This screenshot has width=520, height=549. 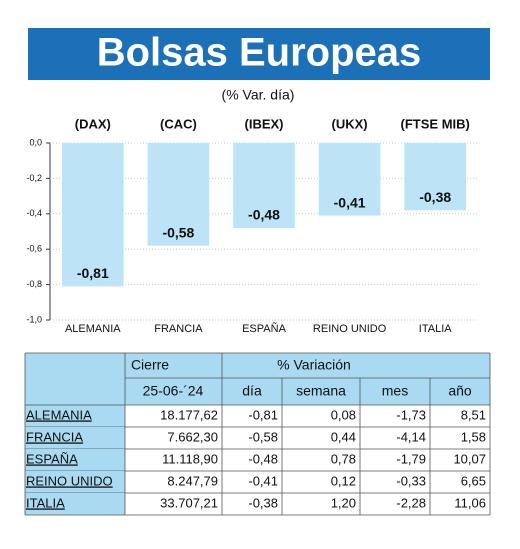 I want to click on value-label: -0,38, so click(x=435, y=197).